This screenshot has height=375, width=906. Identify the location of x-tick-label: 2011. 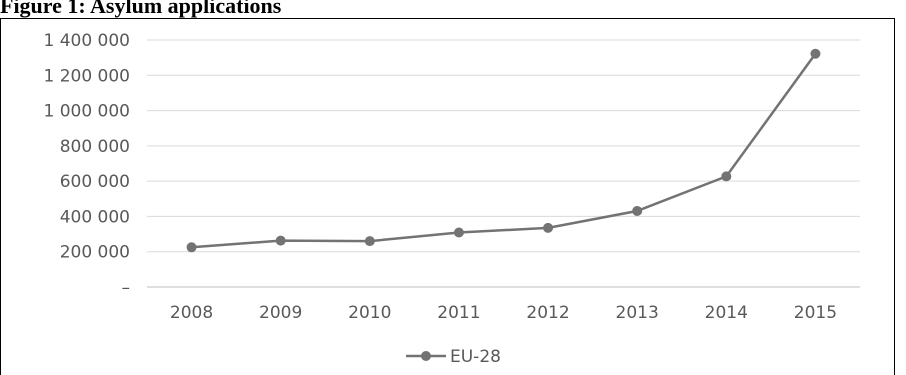
(458, 313).